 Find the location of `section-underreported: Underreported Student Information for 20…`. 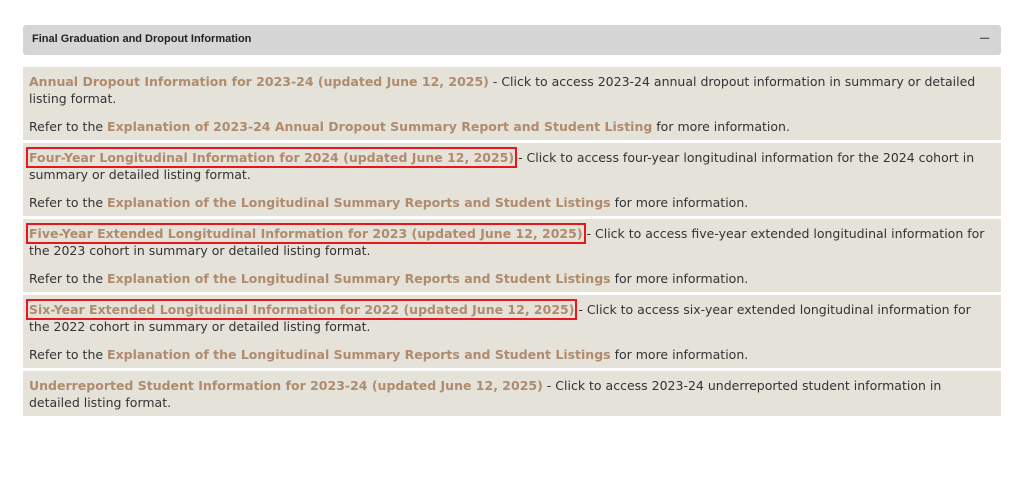

section-underreported: Underreported Student Information for 20… is located at coordinates (512, 393).